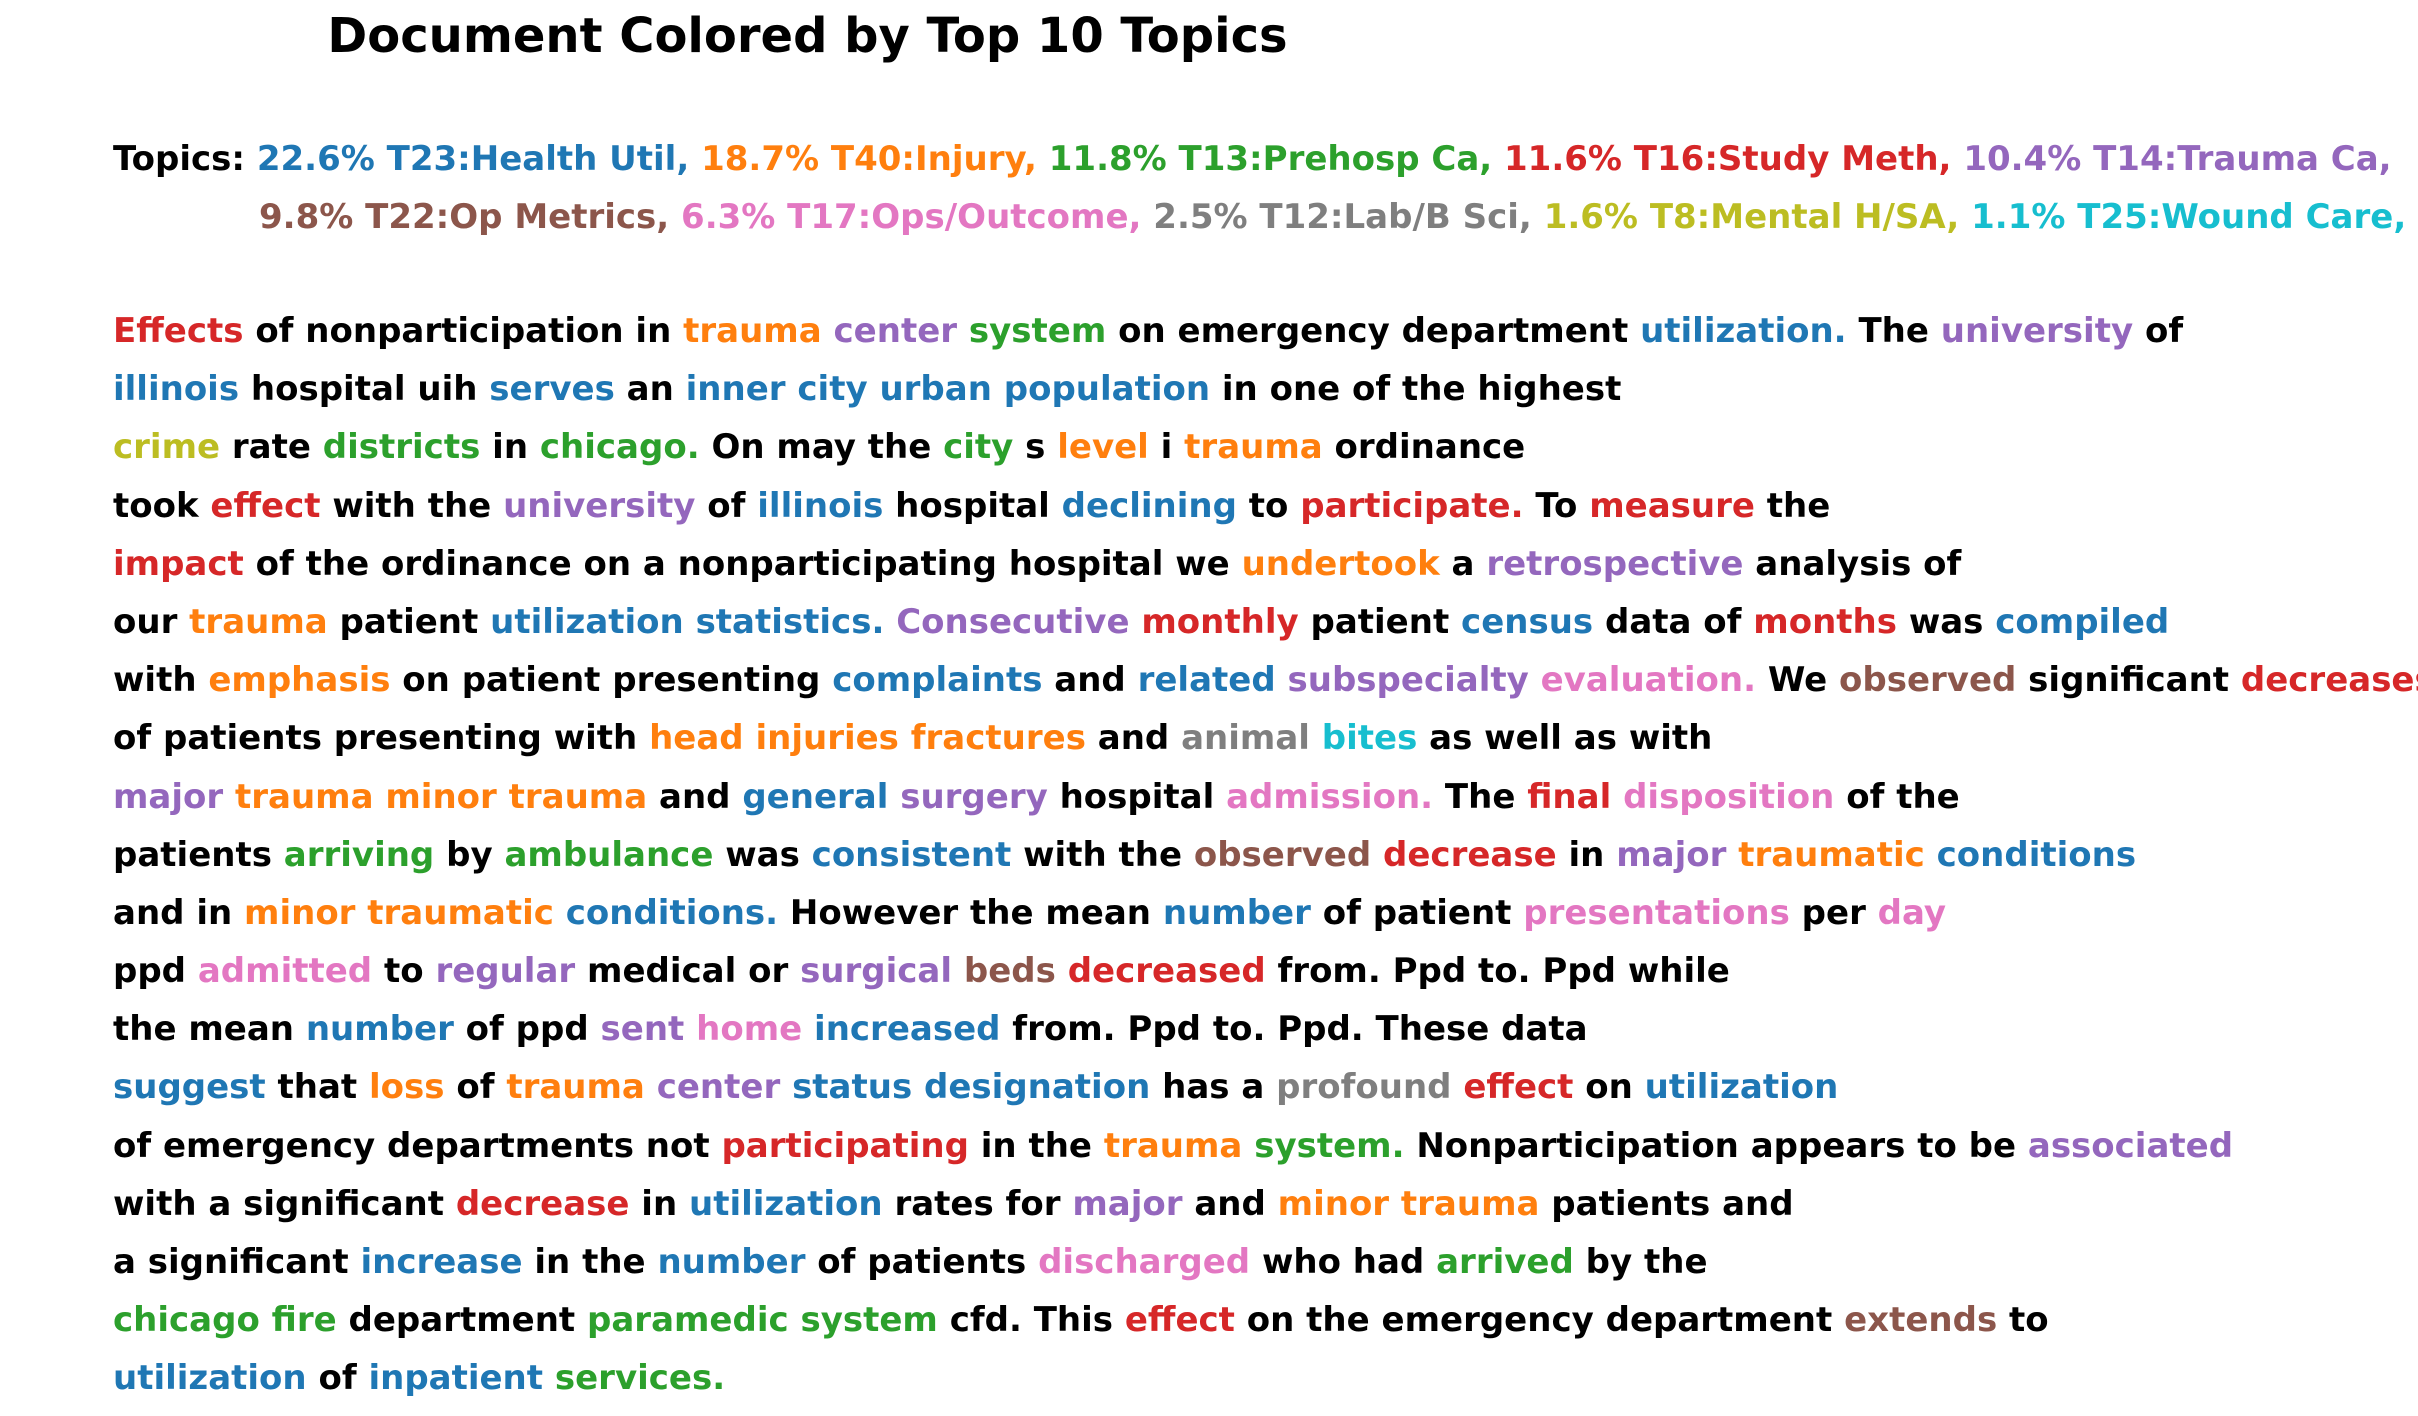 The image size is (2418, 1416). I want to click on topic-word-t17: day, so click(1912, 912).